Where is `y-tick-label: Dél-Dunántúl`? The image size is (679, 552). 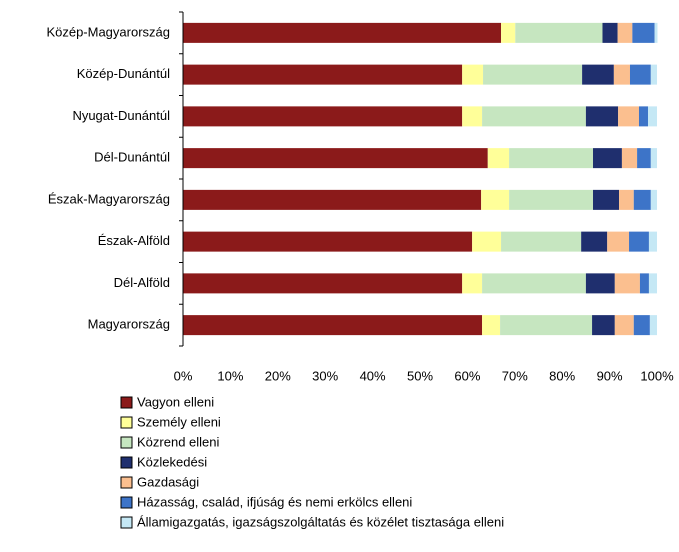
y-tick-label: Dél-Dunántúl is located at coordinates (132, 157).